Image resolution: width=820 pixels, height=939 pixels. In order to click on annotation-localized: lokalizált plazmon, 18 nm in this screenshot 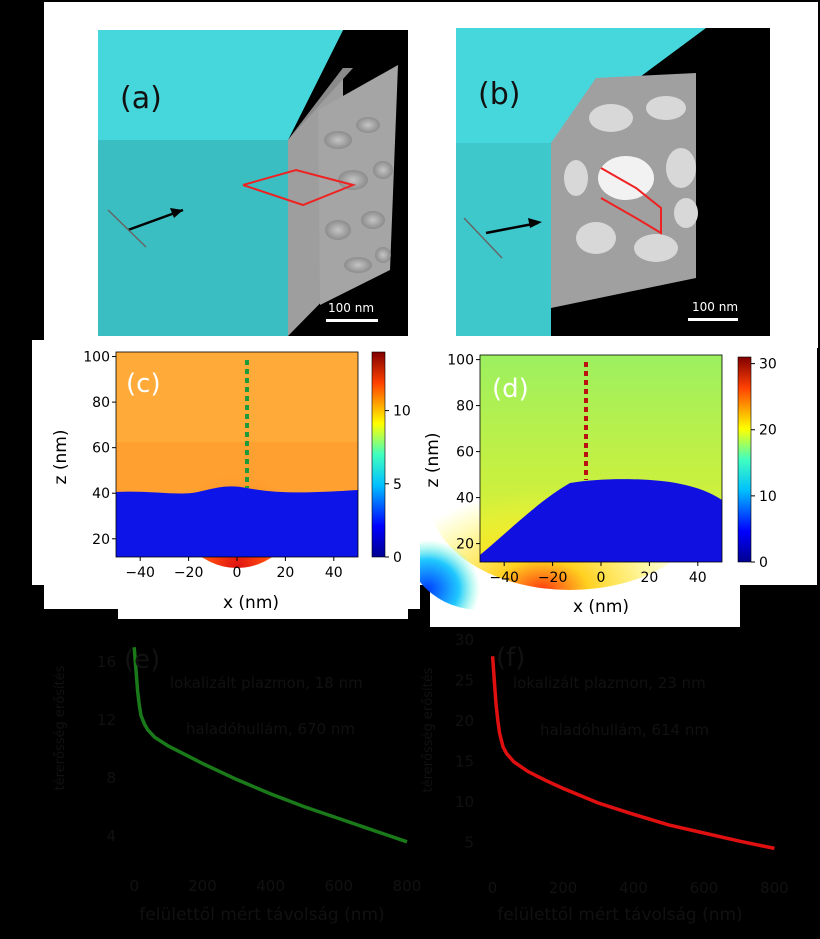, I will do `click(266, 683)`.